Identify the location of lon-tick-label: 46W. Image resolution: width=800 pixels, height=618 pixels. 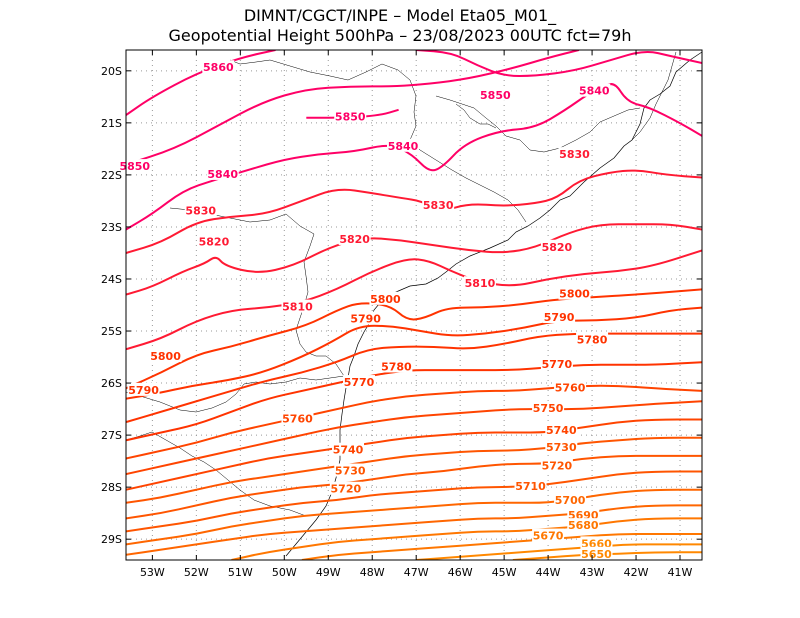
(460, 572).